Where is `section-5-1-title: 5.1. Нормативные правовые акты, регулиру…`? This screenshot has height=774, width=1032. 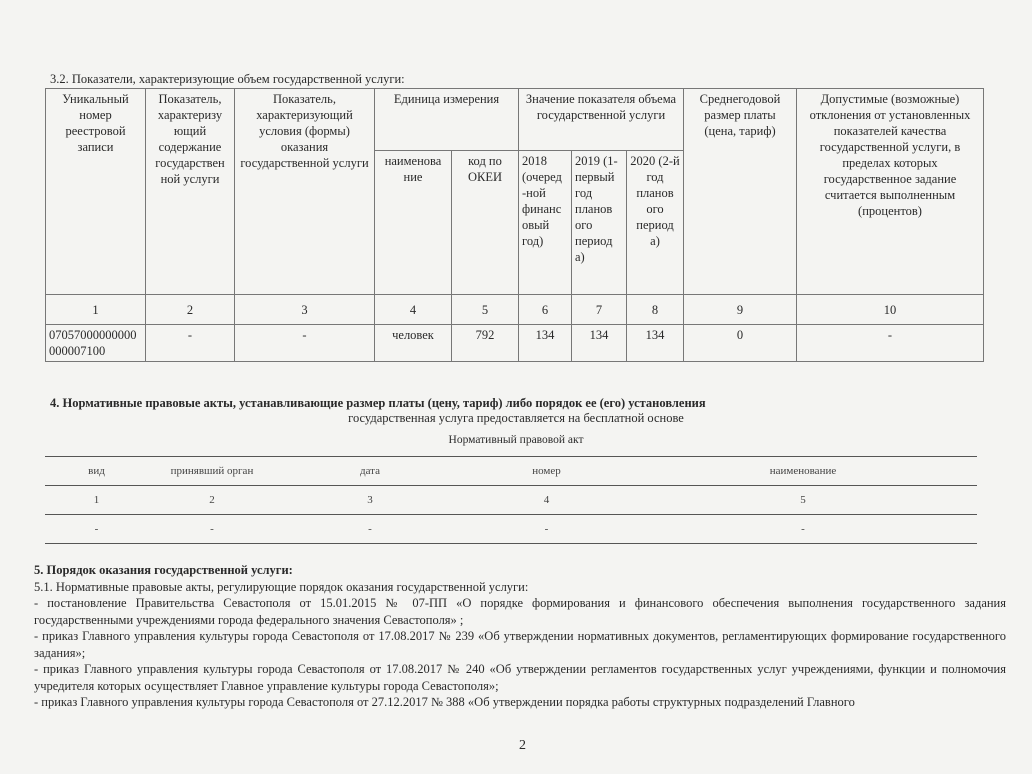
section-5-1-title: 5.1. Нормативные правовые акты, регулиру… is located at coordinates (281, 586).